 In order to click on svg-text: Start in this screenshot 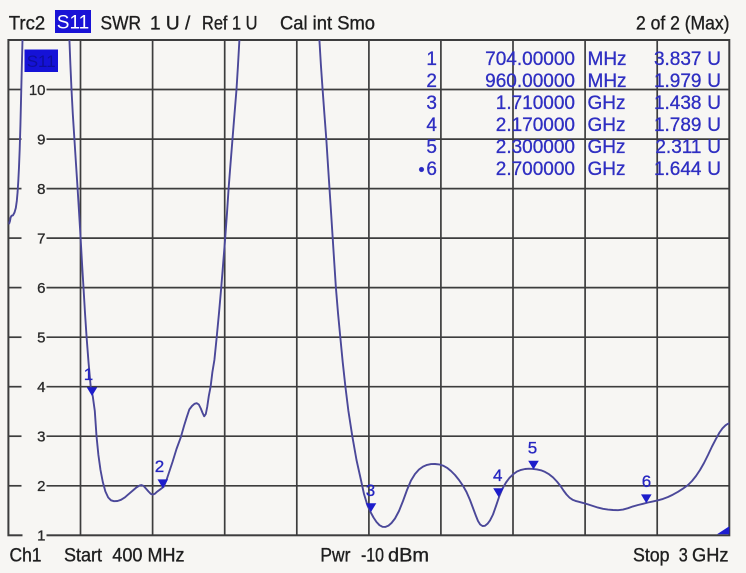, I will do `click(83, 556)`.